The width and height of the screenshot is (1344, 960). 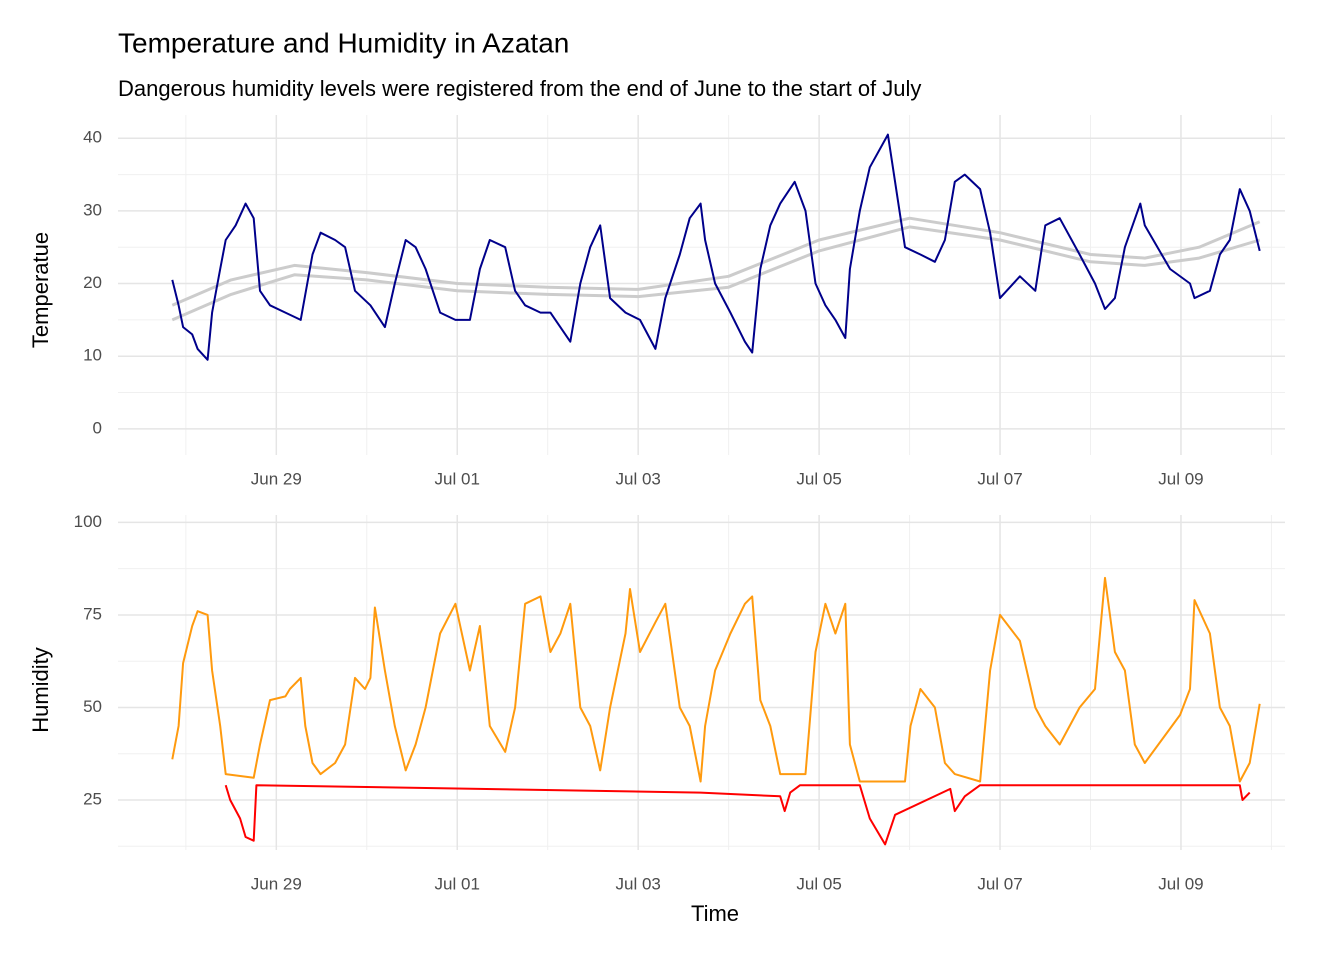 What do you see at coordinates (92, 209) in the screenshot?
I see `y-tick-label: 30` at bounding box center [92, 209].